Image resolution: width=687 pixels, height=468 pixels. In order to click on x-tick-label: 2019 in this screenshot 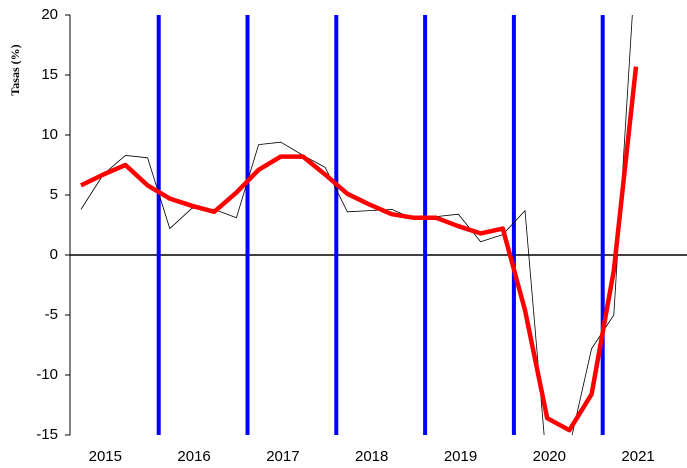, I will do `click(460, 456)`.